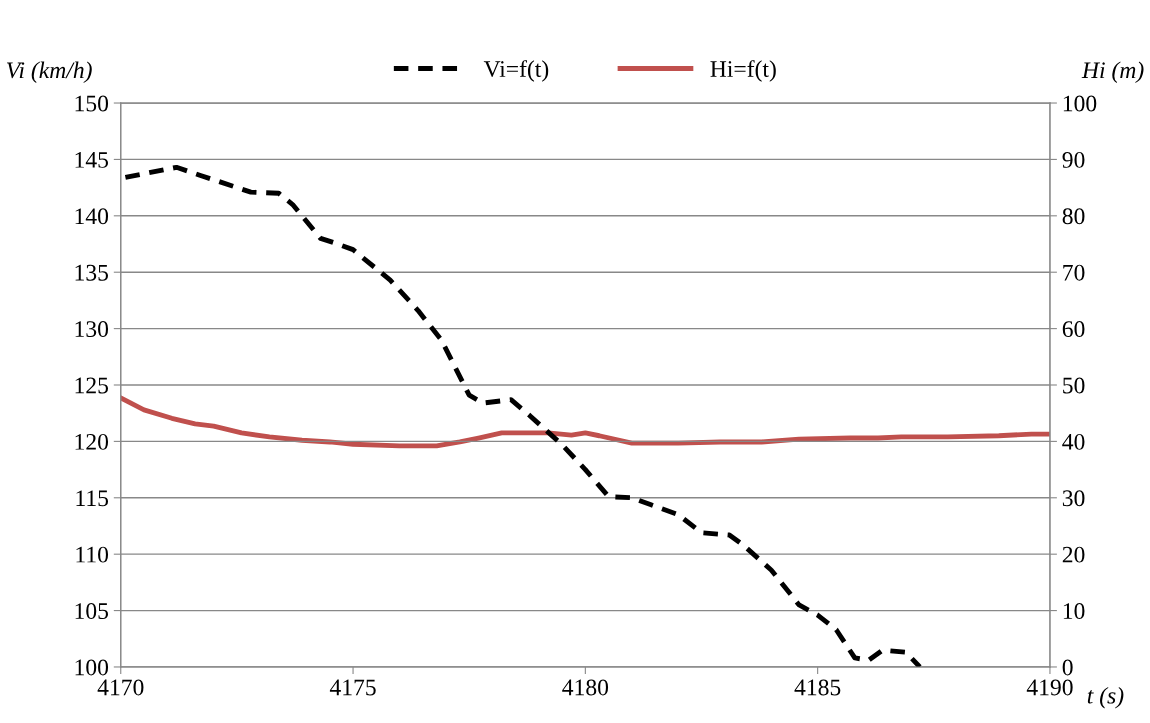 The image size is (1150, 723). Describe the element at coordinates (92, 498) in the screenshot. I see `y-tick-label: 115` at that location.